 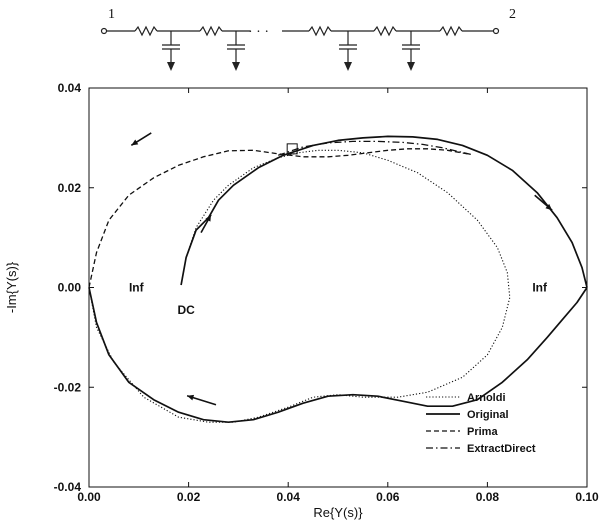 I want to click on annotation-dc: DC, so click(x=186, y=310).